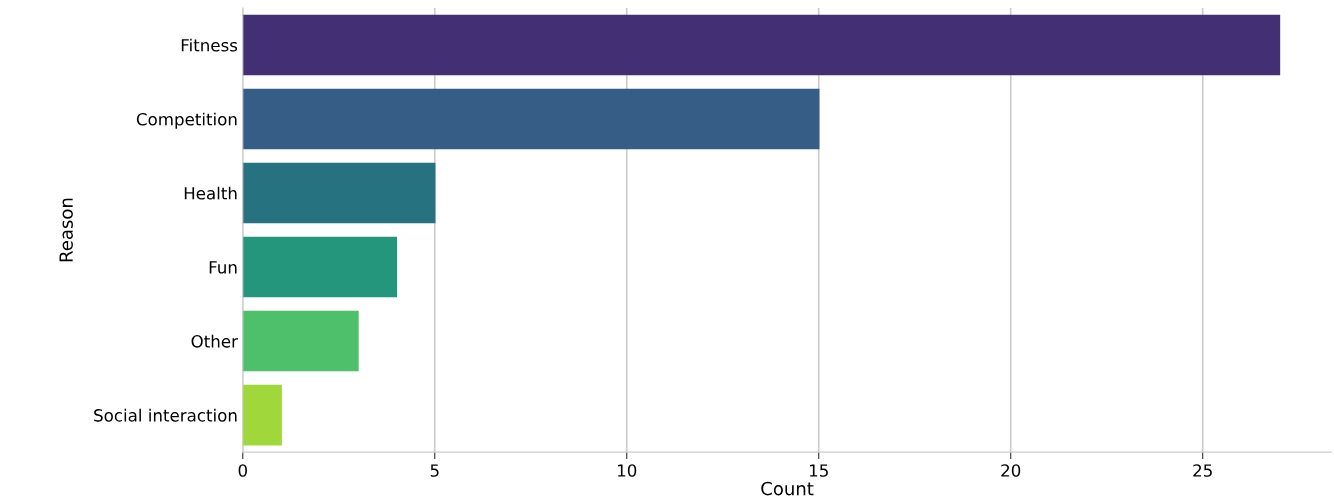  What do you see at coordinates (210, 193) in the screenshot?
I see `y-tick-label: Health` at bounding box center [210, 193].